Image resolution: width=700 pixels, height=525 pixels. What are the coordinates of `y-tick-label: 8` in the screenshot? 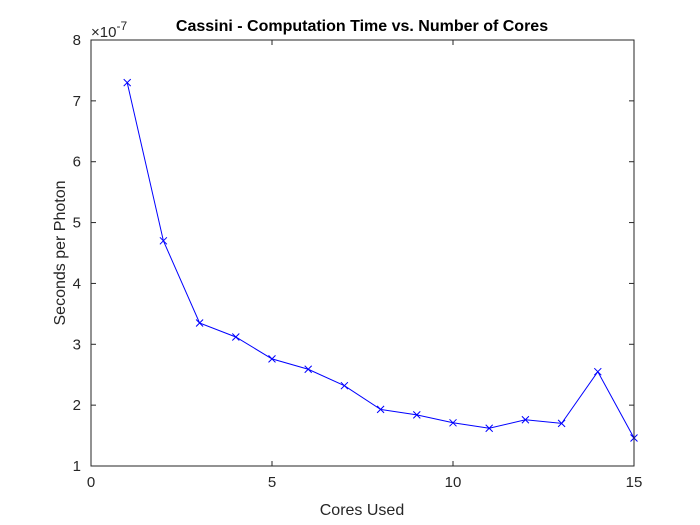 It's located at (77, 40).